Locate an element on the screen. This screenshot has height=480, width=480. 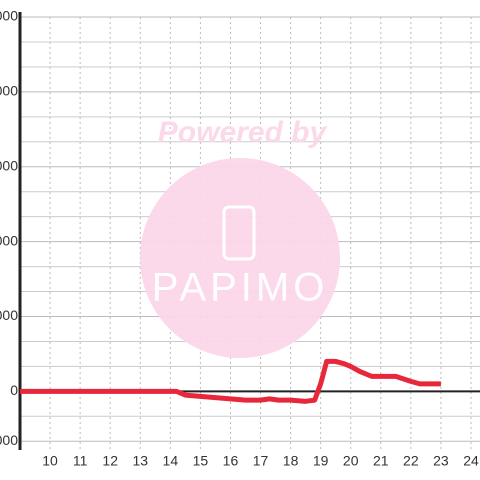
y-tick-label: 90,000 is located at coordinates (9, 165).